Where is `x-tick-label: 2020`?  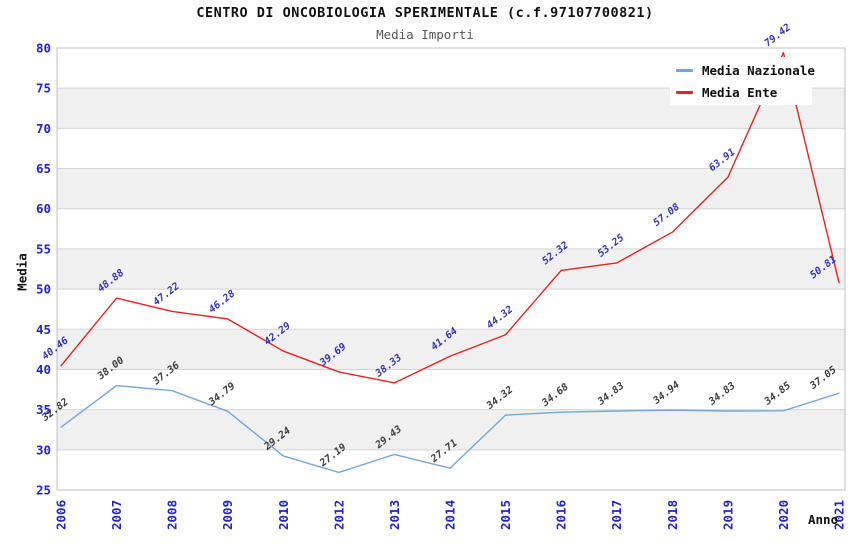
x-tick-label: 2020 is located at coordinates (783, 515).